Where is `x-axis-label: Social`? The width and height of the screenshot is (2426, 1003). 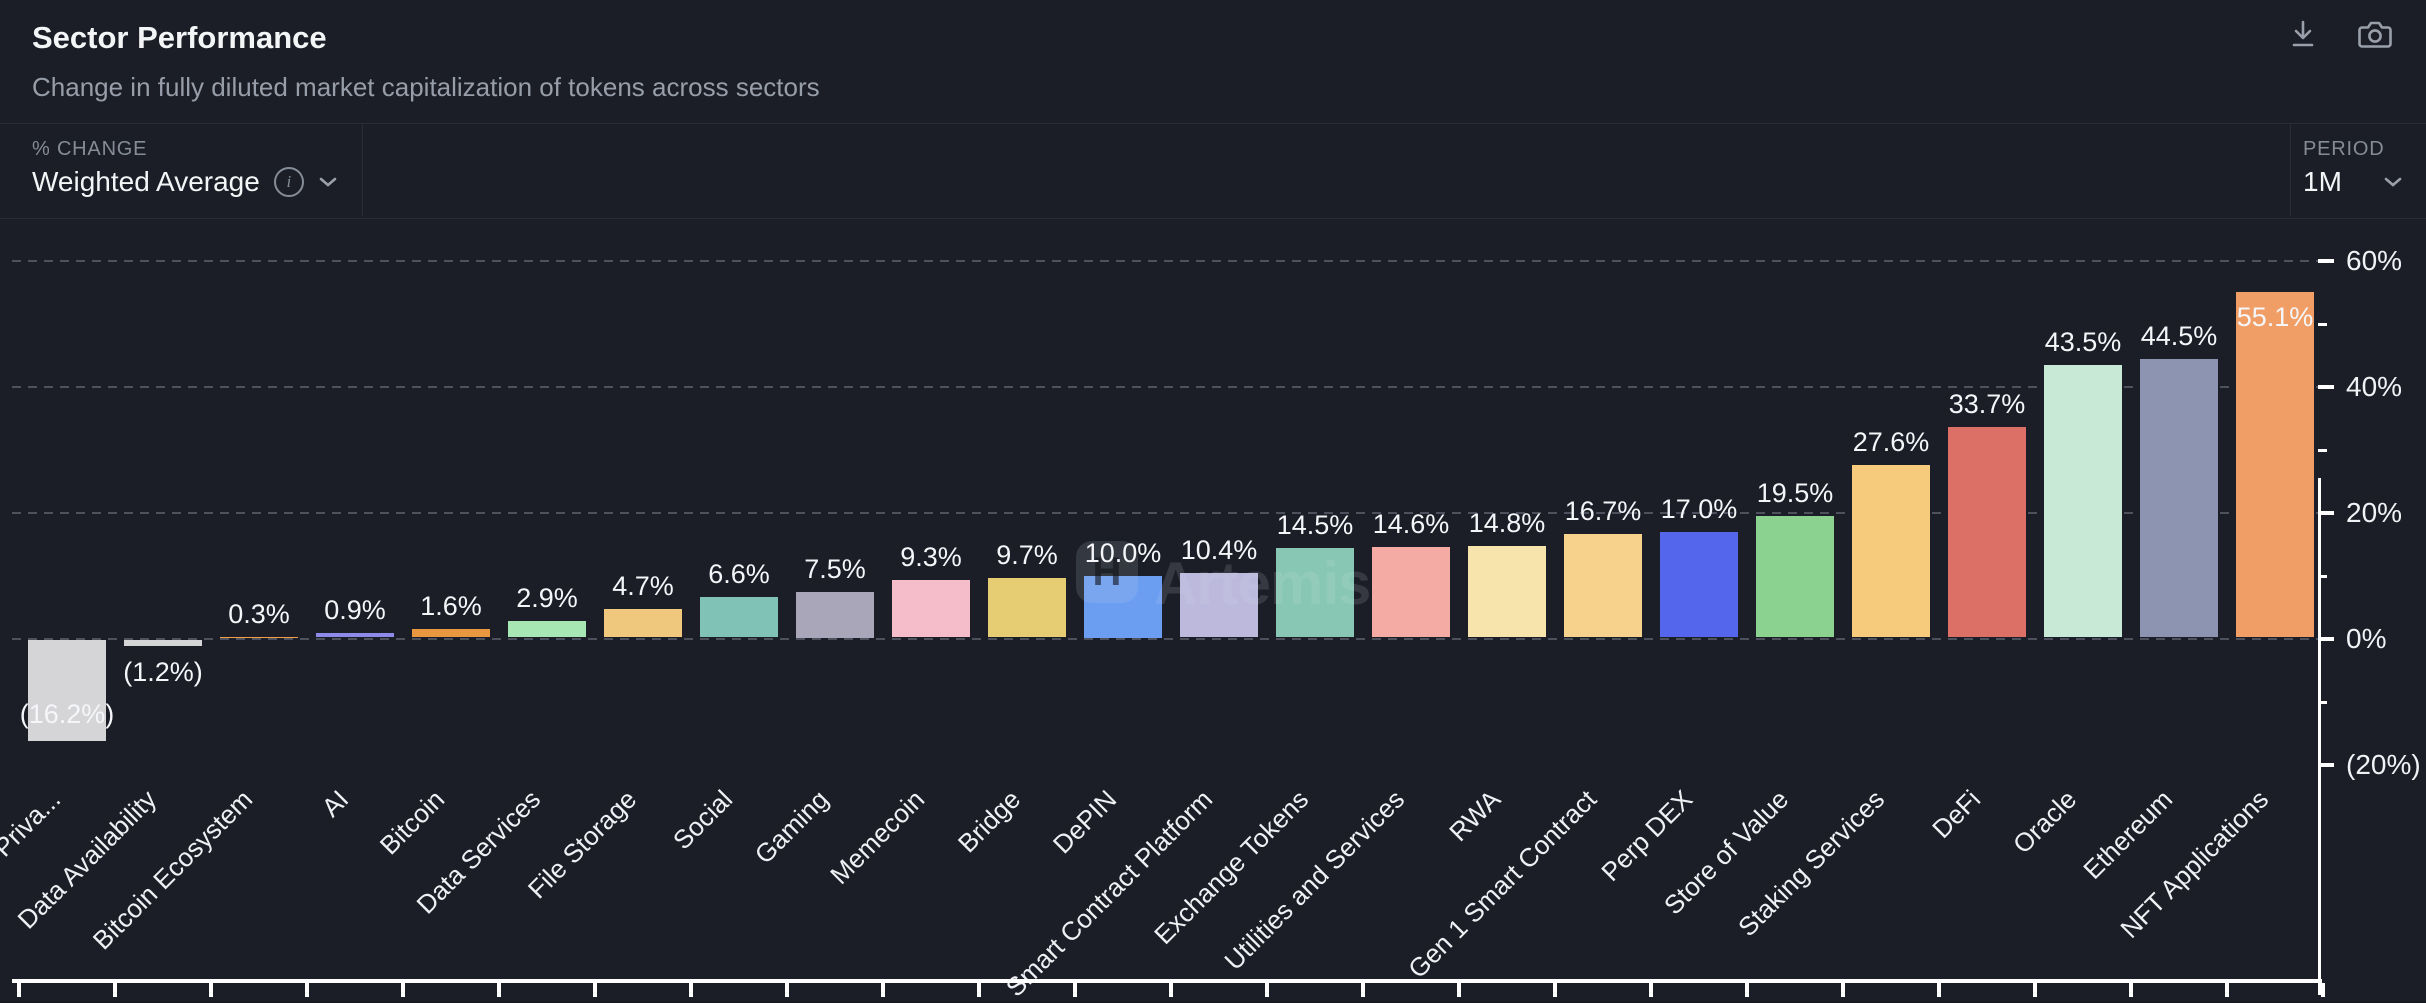
x-axis-label: Social is located at coordinates (702, 820).